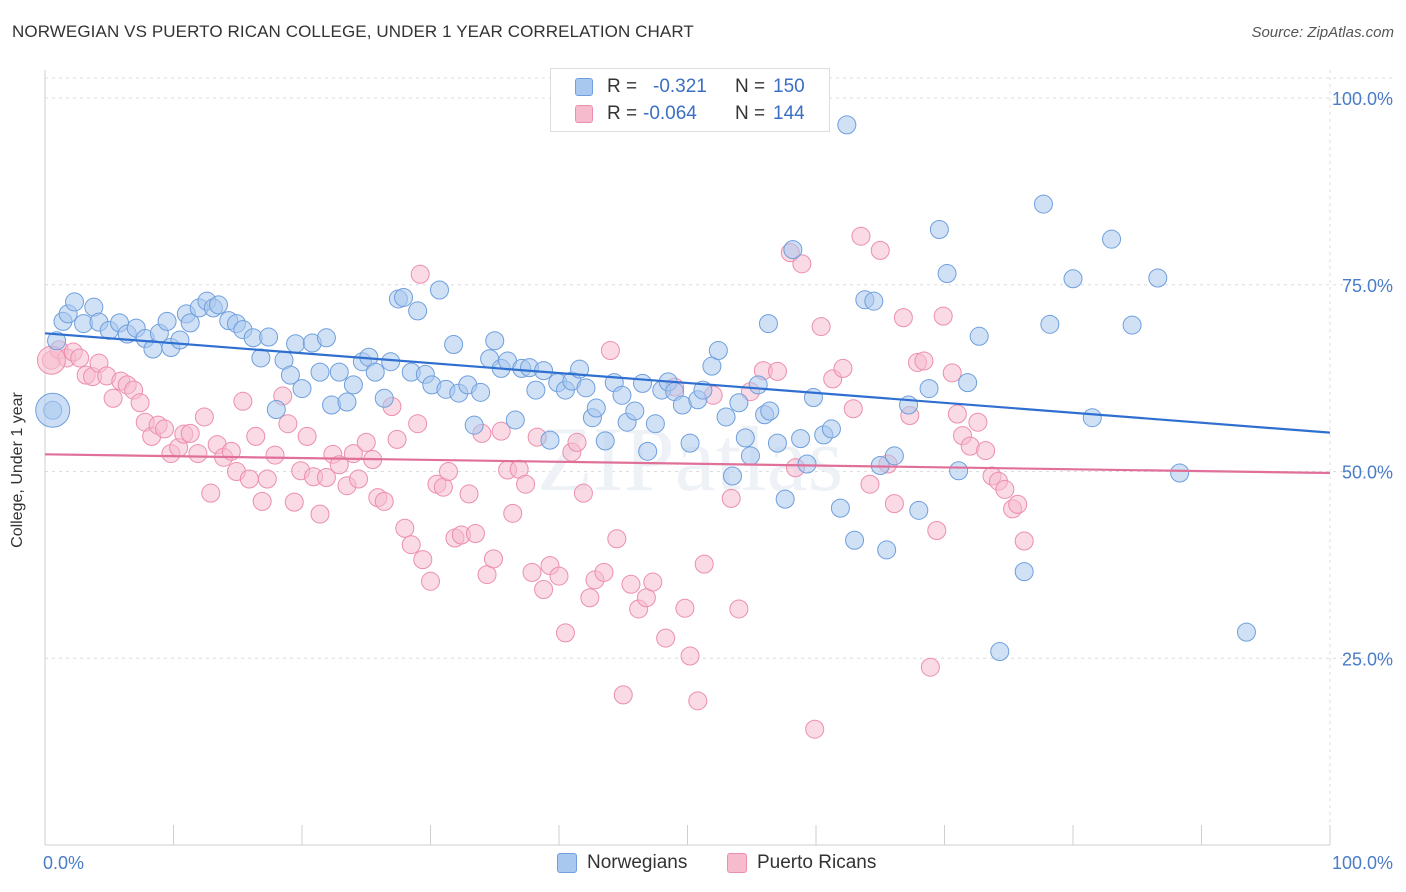 This screenshot has width=1406, height=892. Describe the element at coordinates (1367, 659) in the screenshot. I see `y-tick-label: 25.0%` at that location.